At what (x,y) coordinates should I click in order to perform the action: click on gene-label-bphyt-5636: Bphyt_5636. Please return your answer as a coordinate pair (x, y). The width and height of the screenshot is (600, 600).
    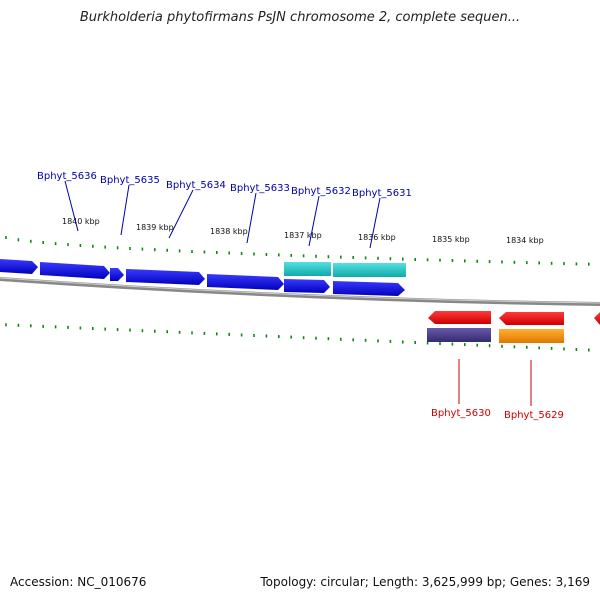
    Looking at the image, I should click on (67, 176).